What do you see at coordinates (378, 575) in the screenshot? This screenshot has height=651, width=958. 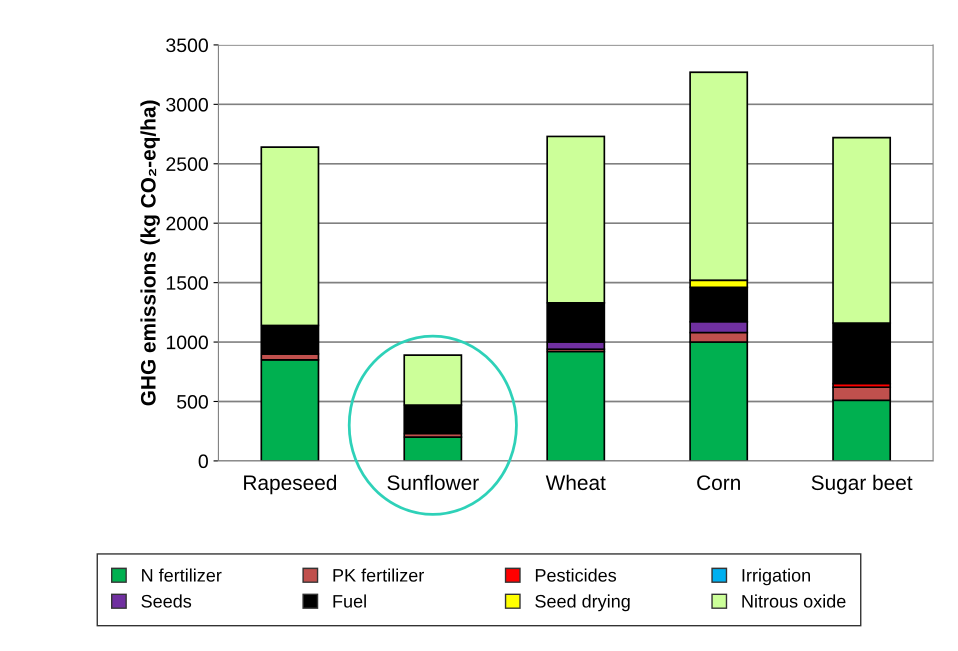 I see `legend-label: PK fertilizer` at bounding box center [378, 575].